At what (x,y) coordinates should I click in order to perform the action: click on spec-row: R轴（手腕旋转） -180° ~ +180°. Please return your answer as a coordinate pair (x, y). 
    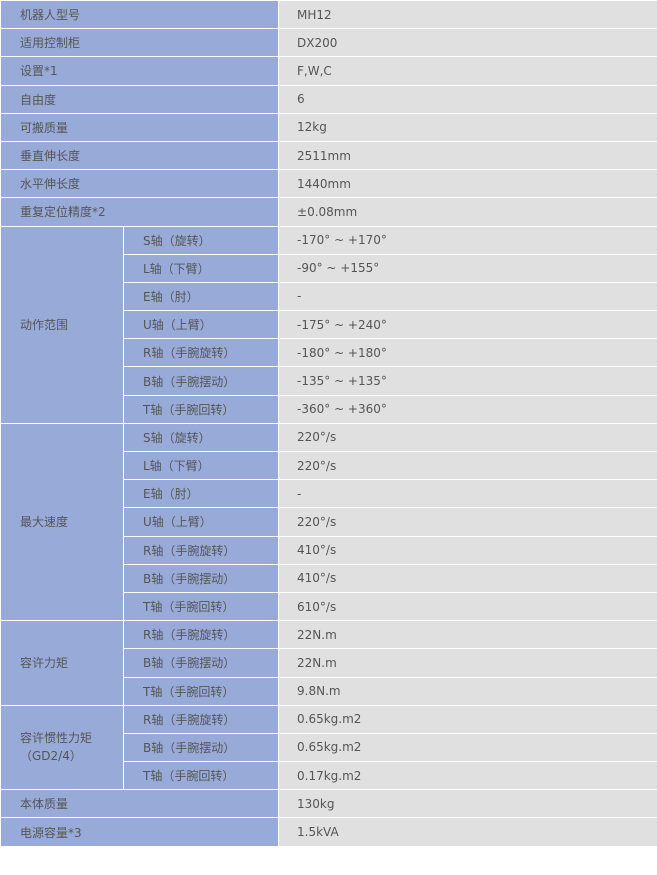
    Looking at the image, I should click on (329, 353).